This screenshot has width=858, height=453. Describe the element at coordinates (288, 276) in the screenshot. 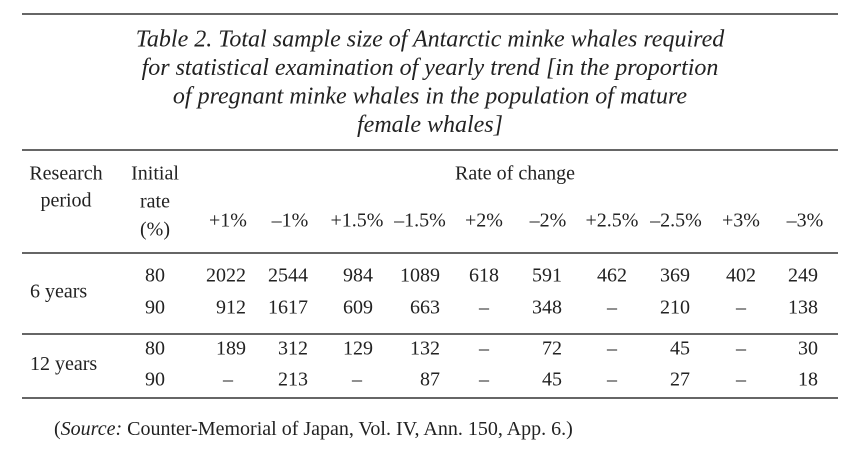

I see `value-cell: 2544` at that location.